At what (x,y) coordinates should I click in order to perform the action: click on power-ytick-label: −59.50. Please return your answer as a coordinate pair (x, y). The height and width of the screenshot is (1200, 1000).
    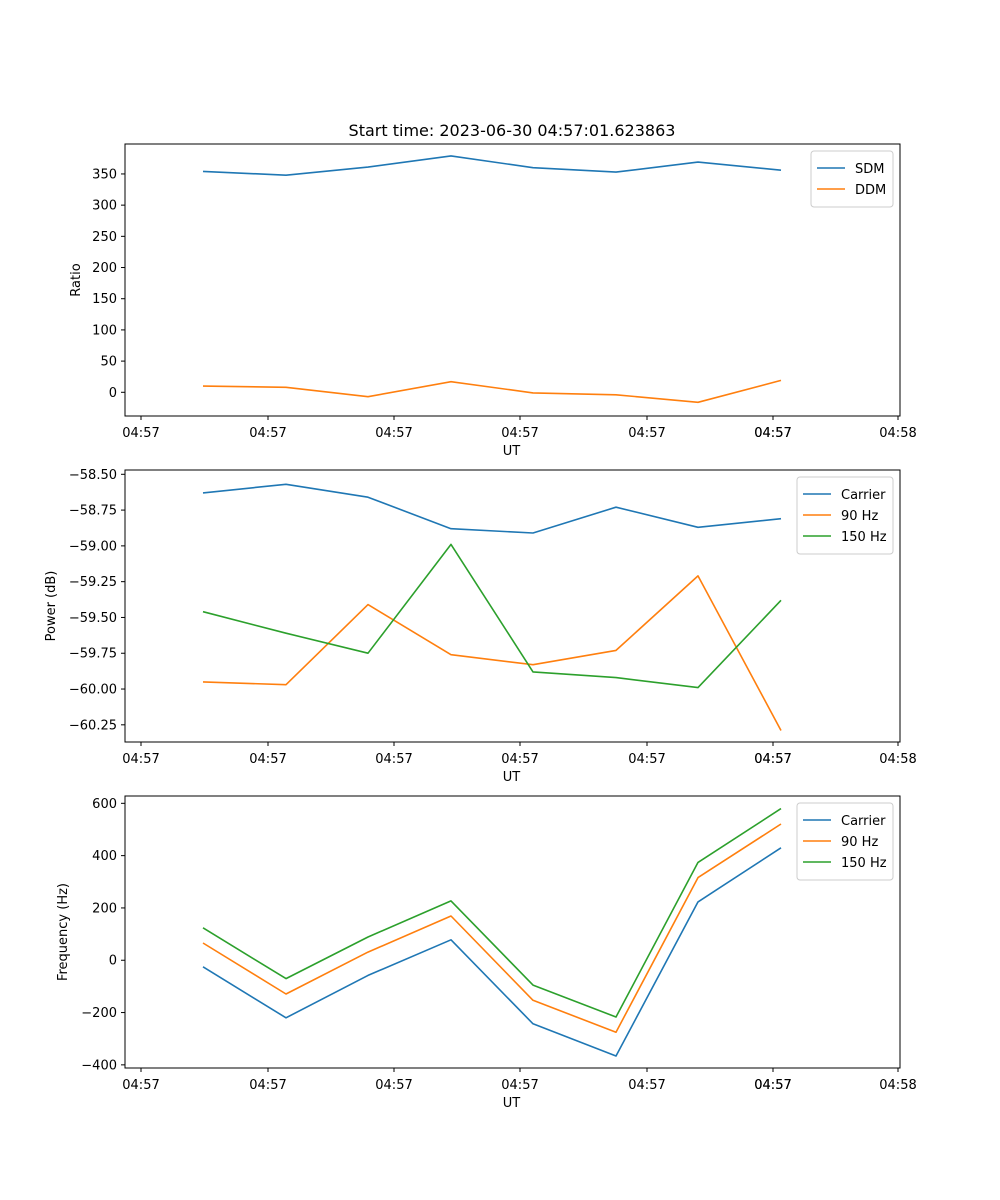
    Looking at the image, I should click on (93, 618).